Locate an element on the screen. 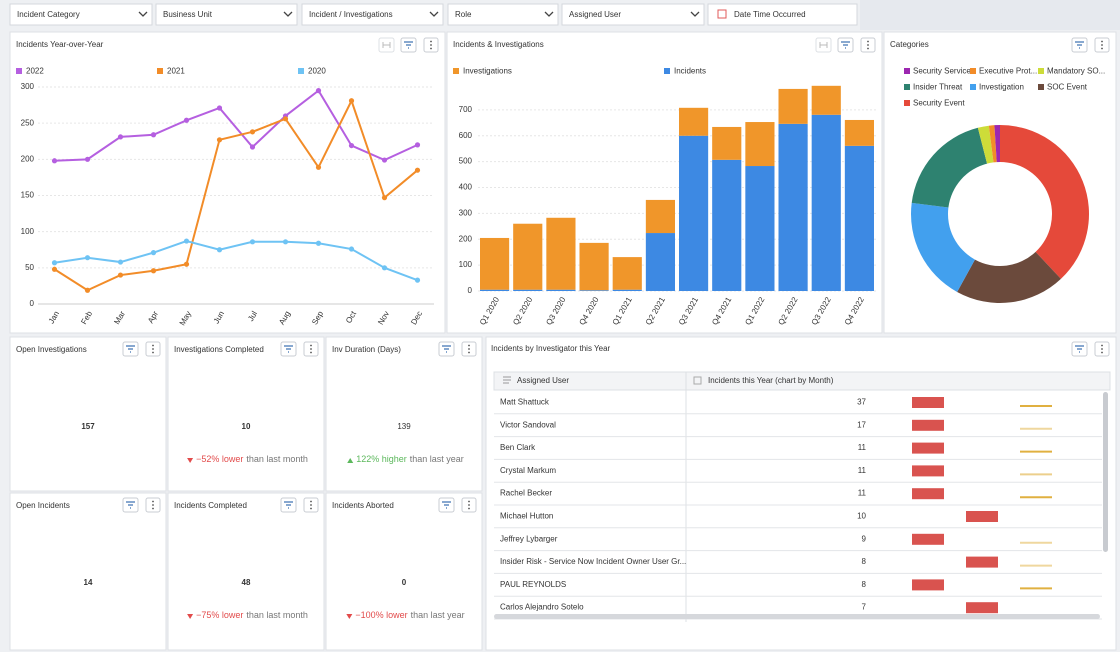 Image resolution: width=1120 pixels, height=652 pixels. column-icon is located at coordinates (507, 380).